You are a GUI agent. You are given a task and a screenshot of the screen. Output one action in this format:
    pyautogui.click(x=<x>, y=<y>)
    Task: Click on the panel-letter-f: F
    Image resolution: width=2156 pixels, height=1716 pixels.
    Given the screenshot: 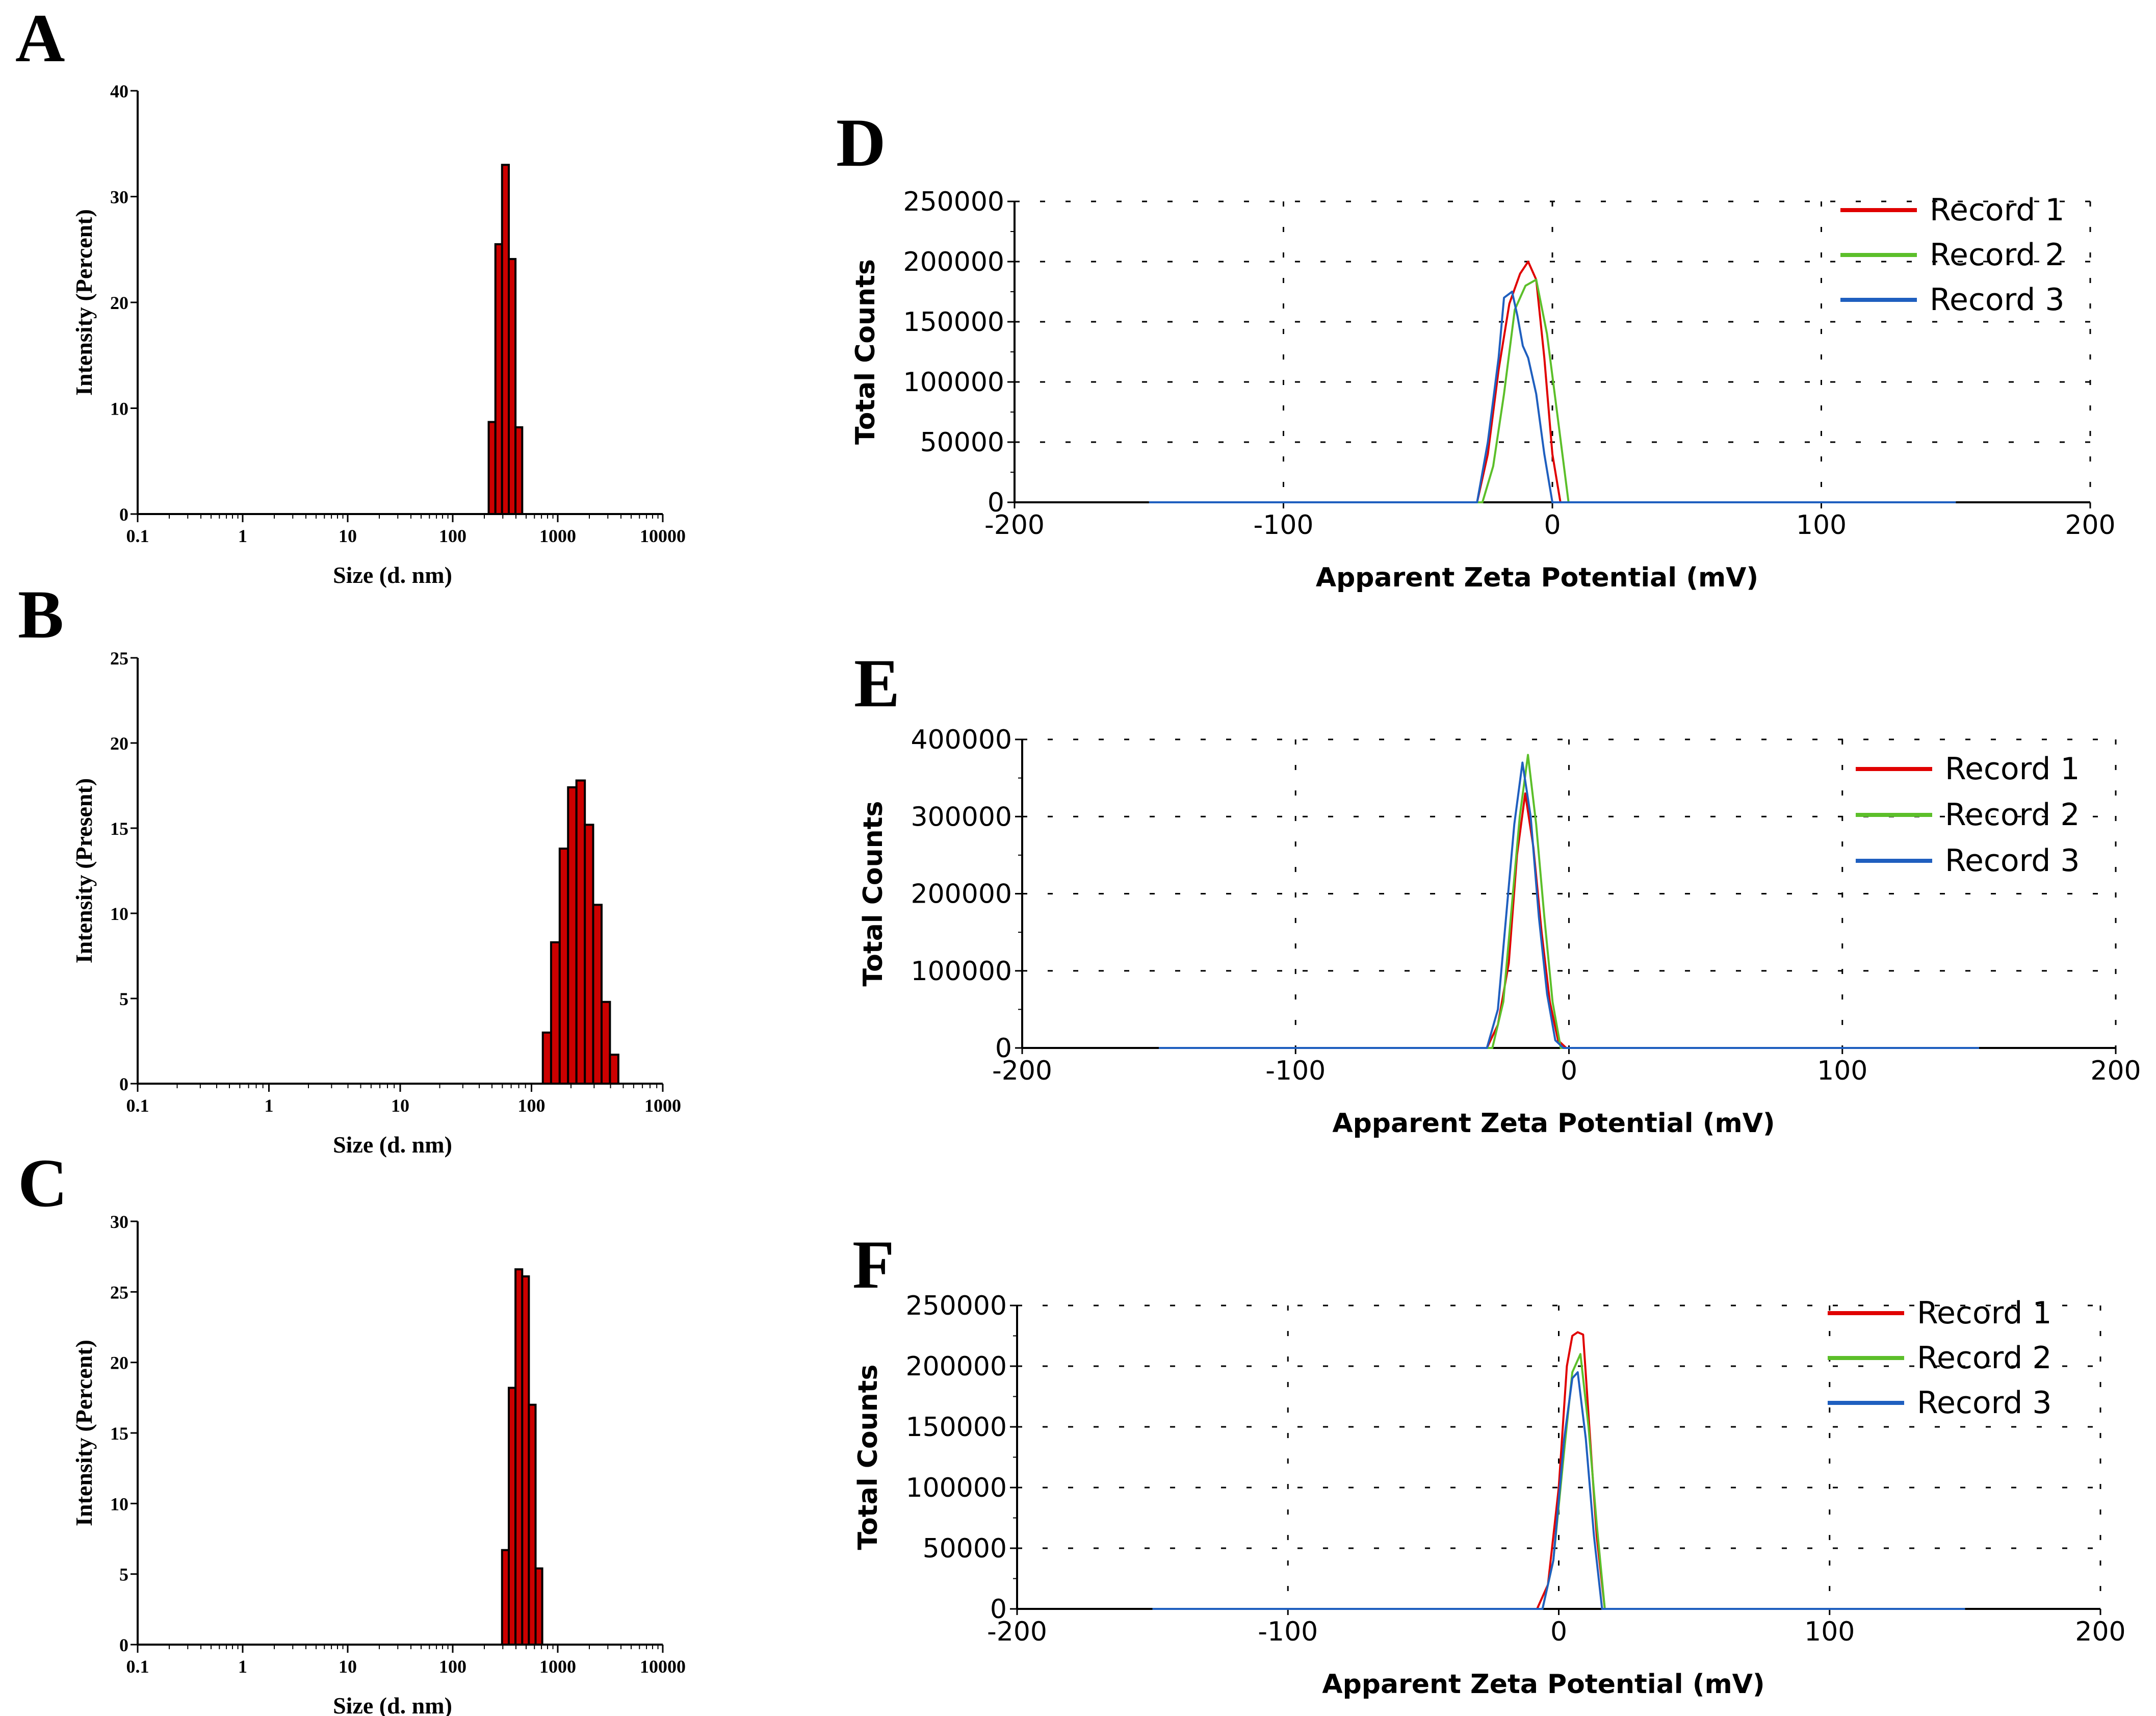 What is the action you would take?
    pyautogui.click(x=873, y=1265)
    